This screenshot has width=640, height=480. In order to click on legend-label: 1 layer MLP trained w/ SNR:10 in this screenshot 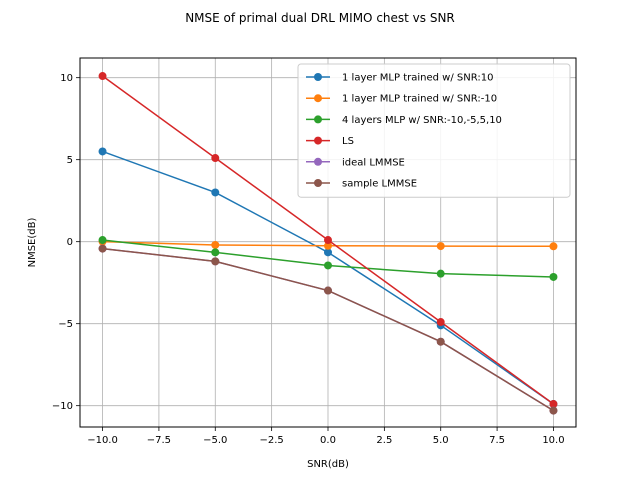, I will do `click(417, 78)`.